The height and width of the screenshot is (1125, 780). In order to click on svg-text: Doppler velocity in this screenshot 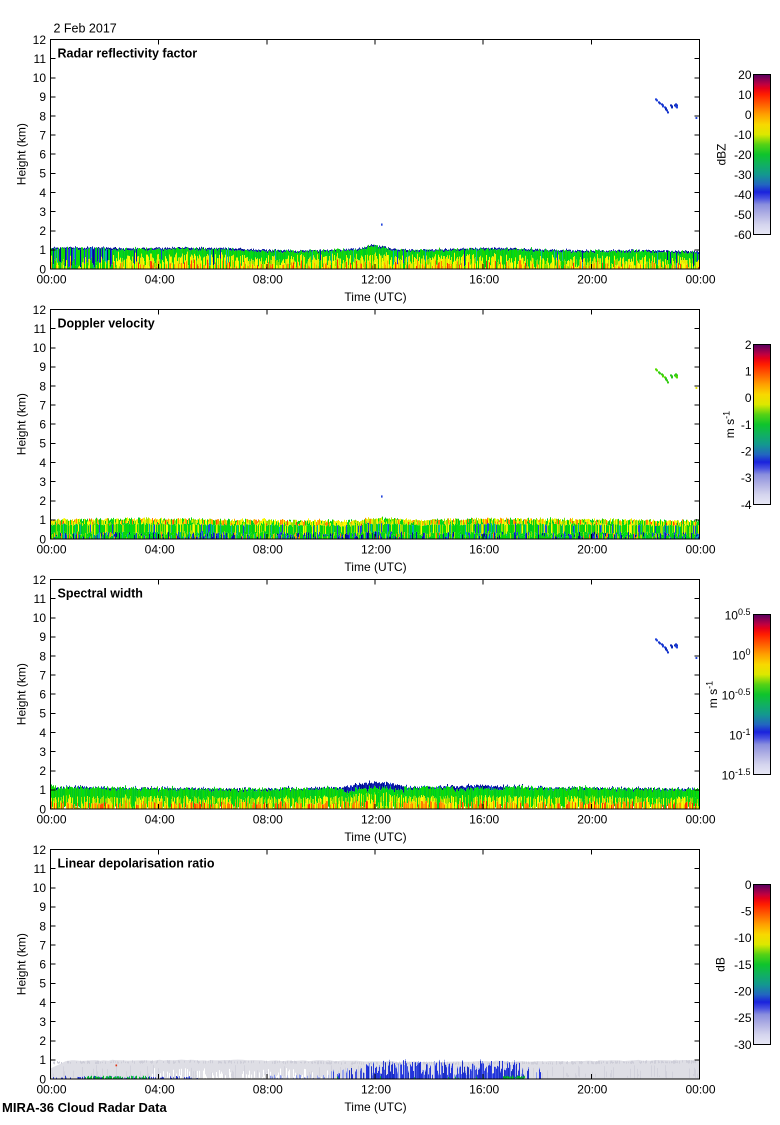, I will do `click(106, 323)`.